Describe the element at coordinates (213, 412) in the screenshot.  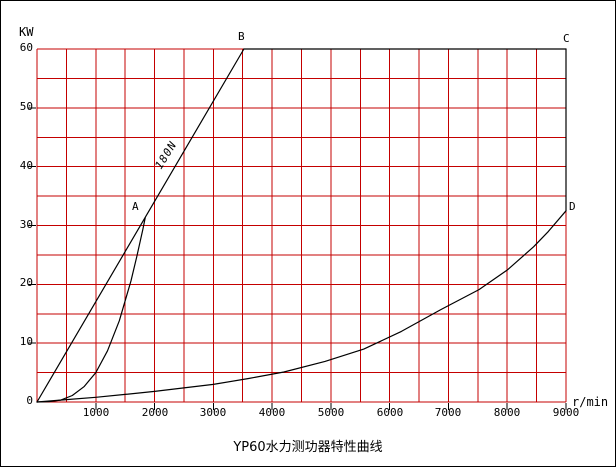
I see `x-tick-label-3000: 3000` at that location.